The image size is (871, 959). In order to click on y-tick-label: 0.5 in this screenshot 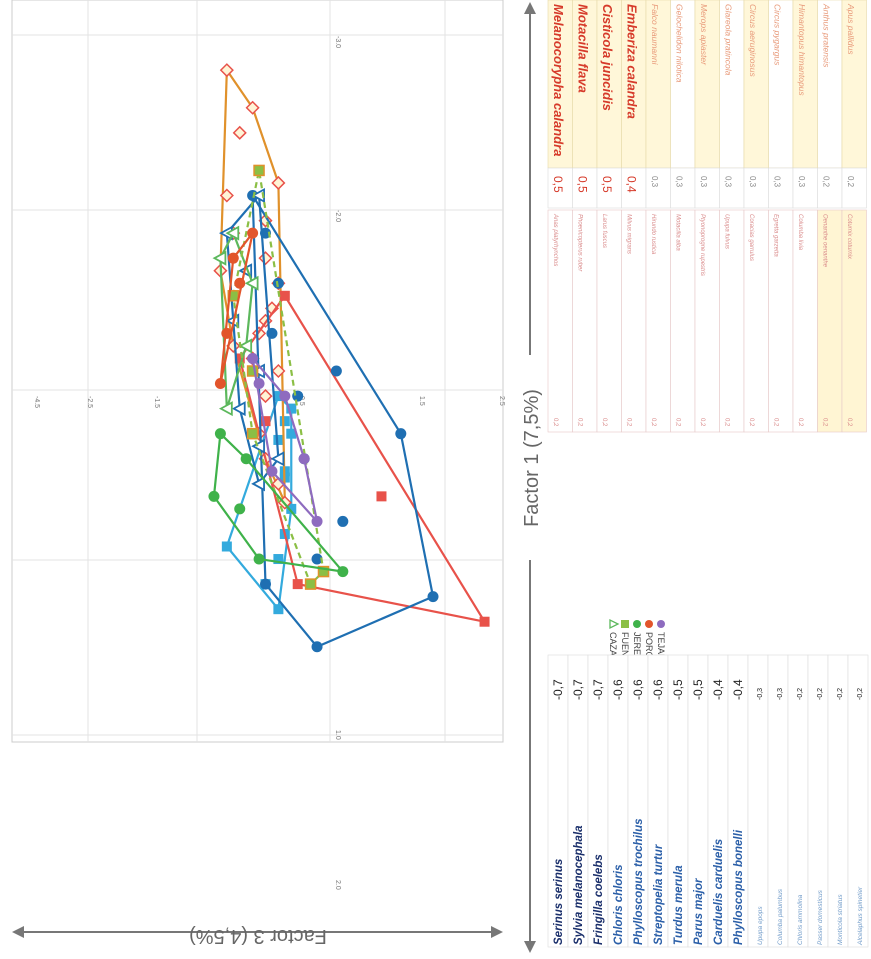, I will do `click(301, 401)`.